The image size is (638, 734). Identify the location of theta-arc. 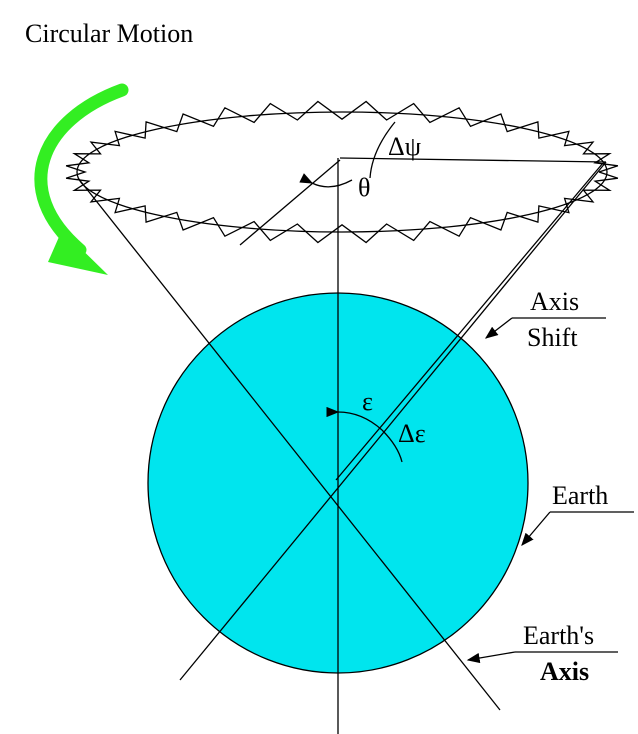
(326, 180).